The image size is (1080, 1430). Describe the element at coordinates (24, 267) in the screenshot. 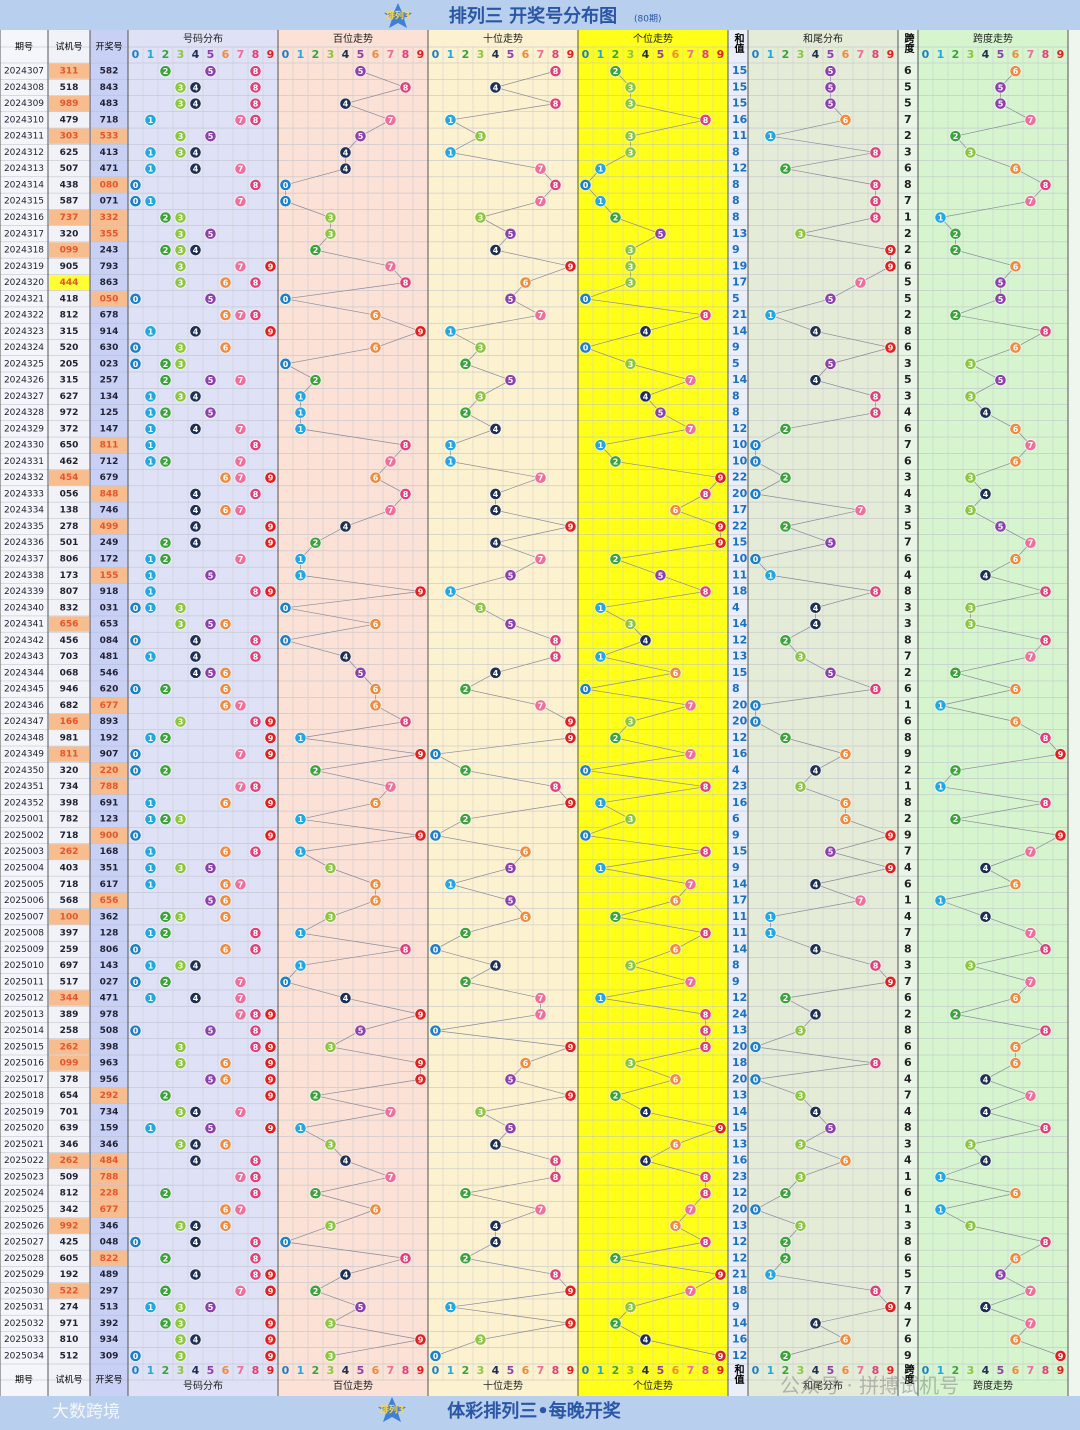

I see `period: 2024319` at that location.